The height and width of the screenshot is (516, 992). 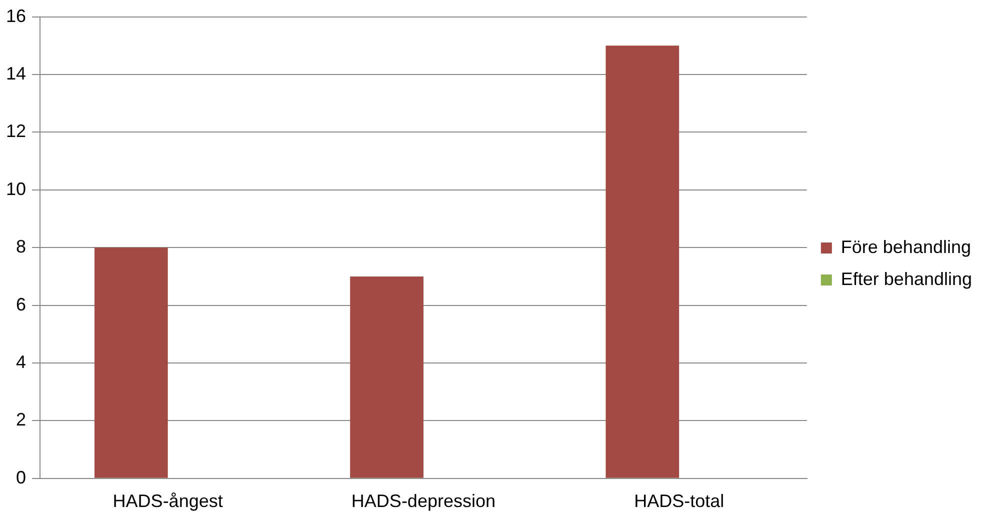 I want to click on y-tick-label: 14, so click(x=16, y=73).